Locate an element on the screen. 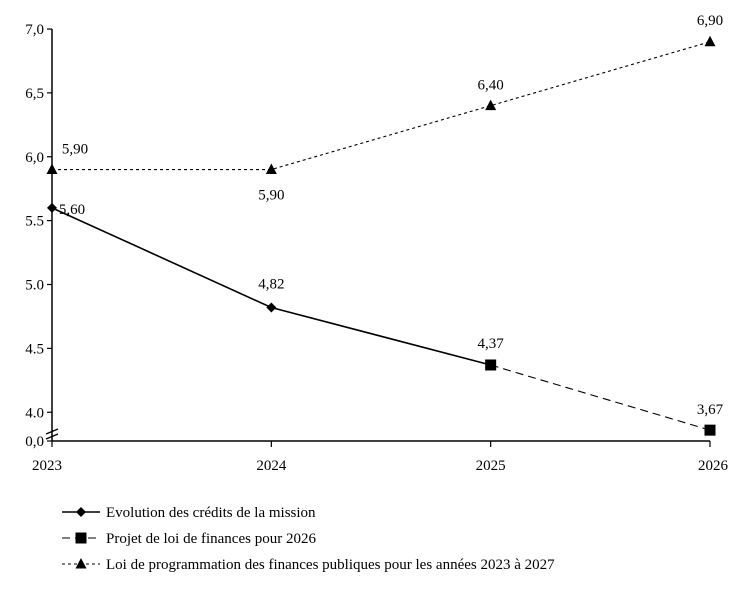 This screenshot has height=589, width=750. y-tick-label: 5.0 is located at coordinates (34, 286).